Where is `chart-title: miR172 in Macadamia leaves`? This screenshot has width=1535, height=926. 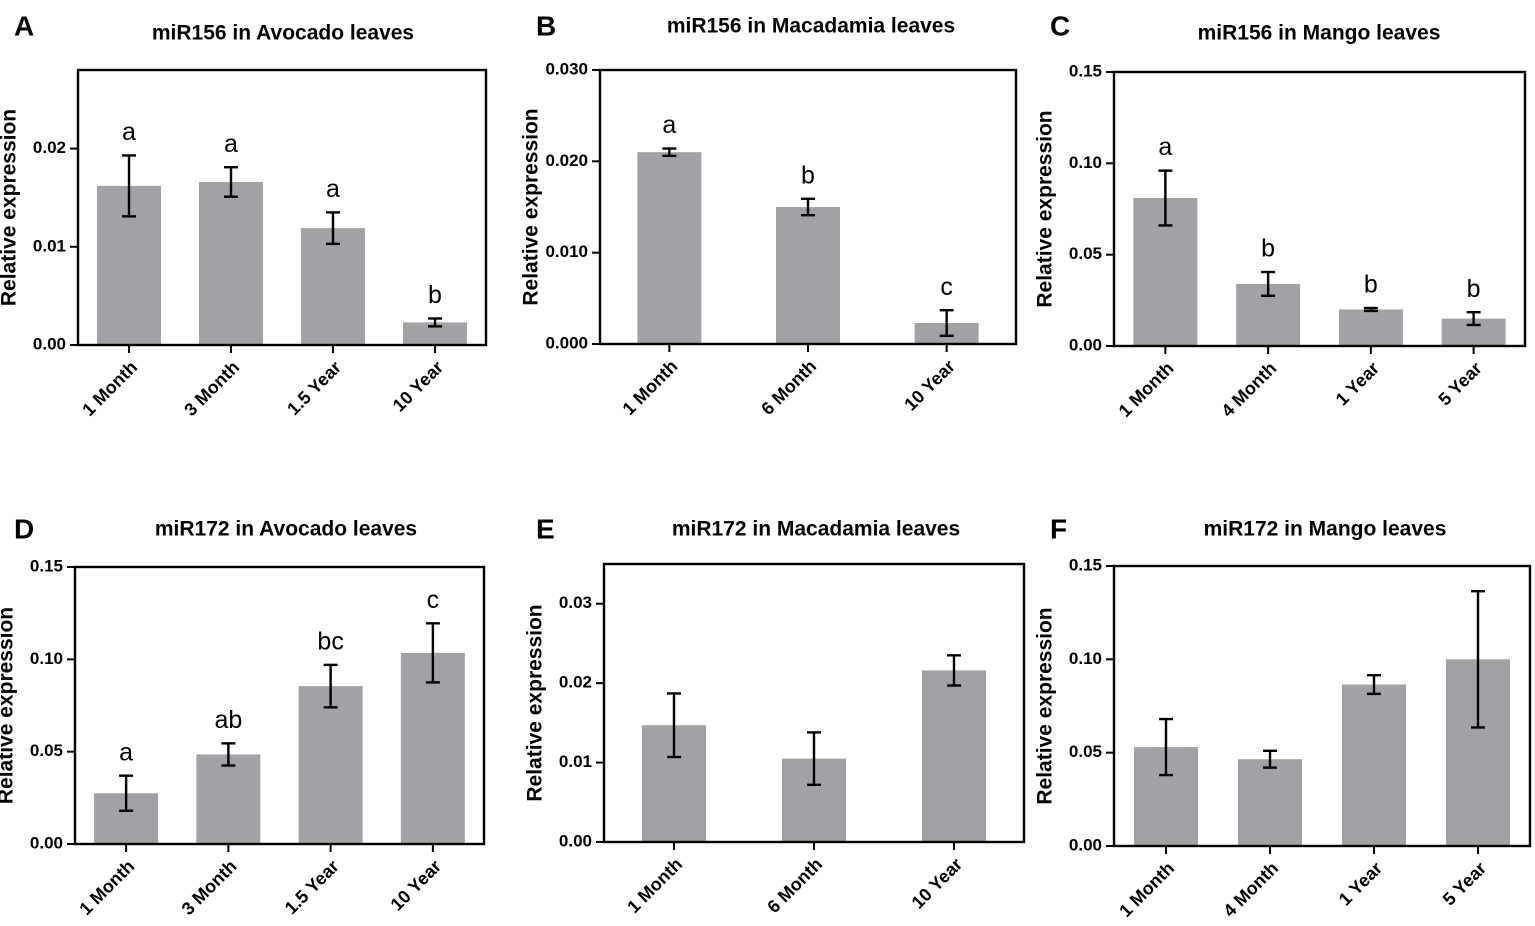
chart-title: miR172 in Macadamia leaves is located at coordinates (816, 529).